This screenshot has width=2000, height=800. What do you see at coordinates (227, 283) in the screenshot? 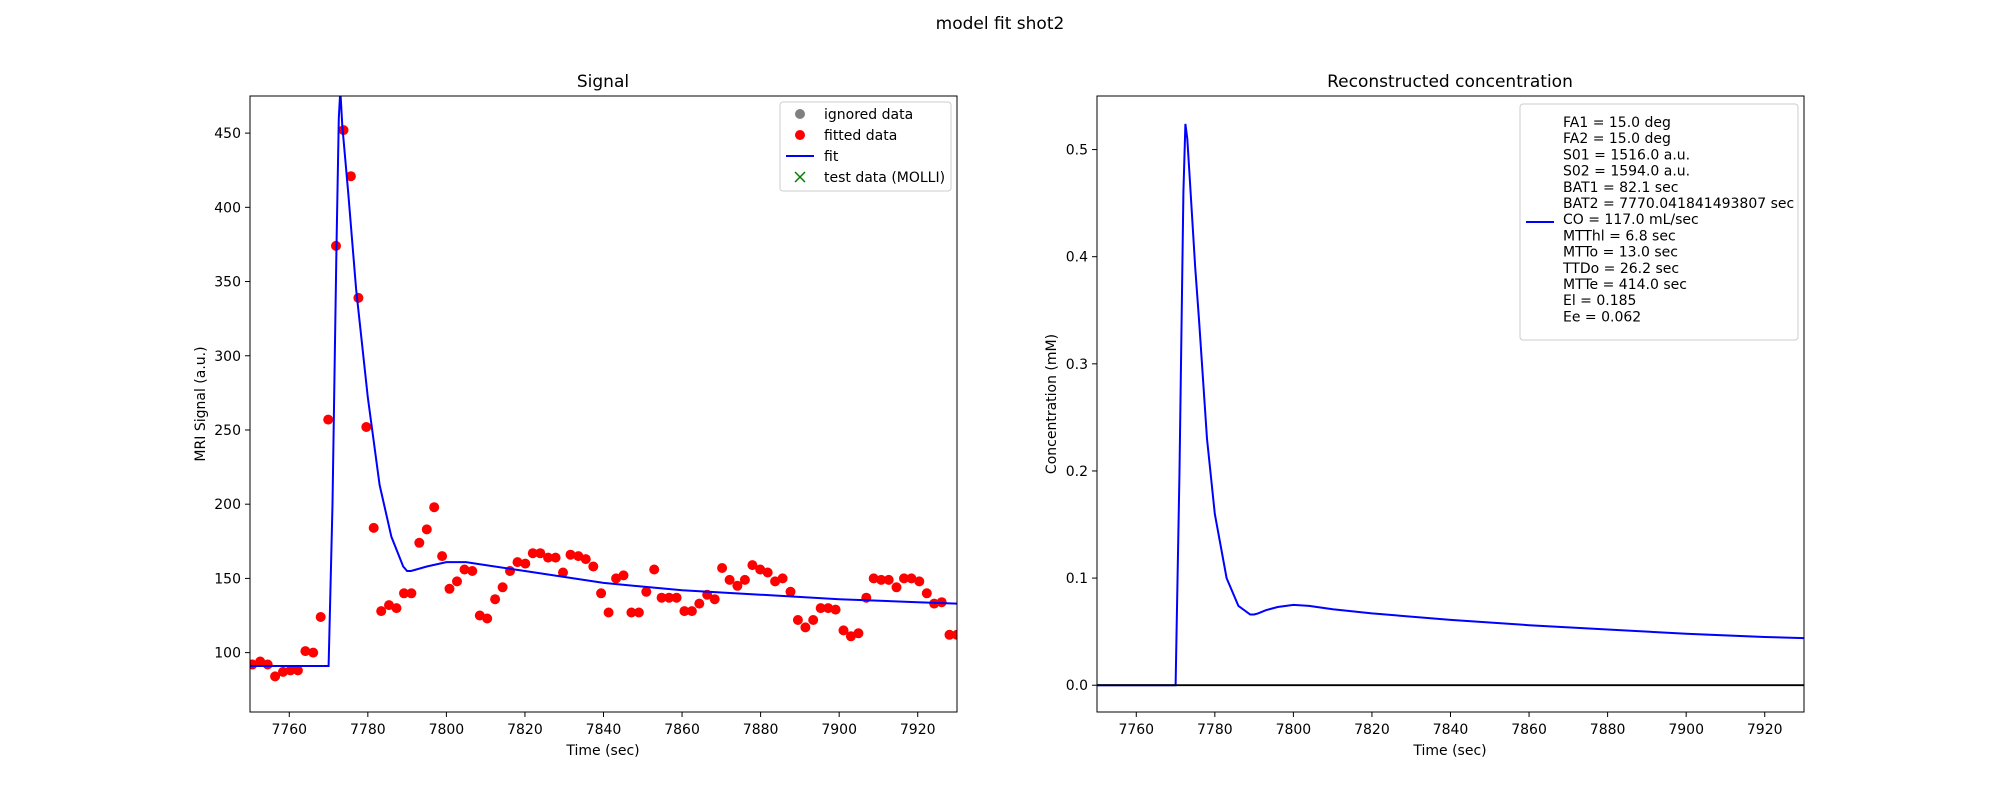
I see `y-tick-label: 350` at bounding box center [227, 283].